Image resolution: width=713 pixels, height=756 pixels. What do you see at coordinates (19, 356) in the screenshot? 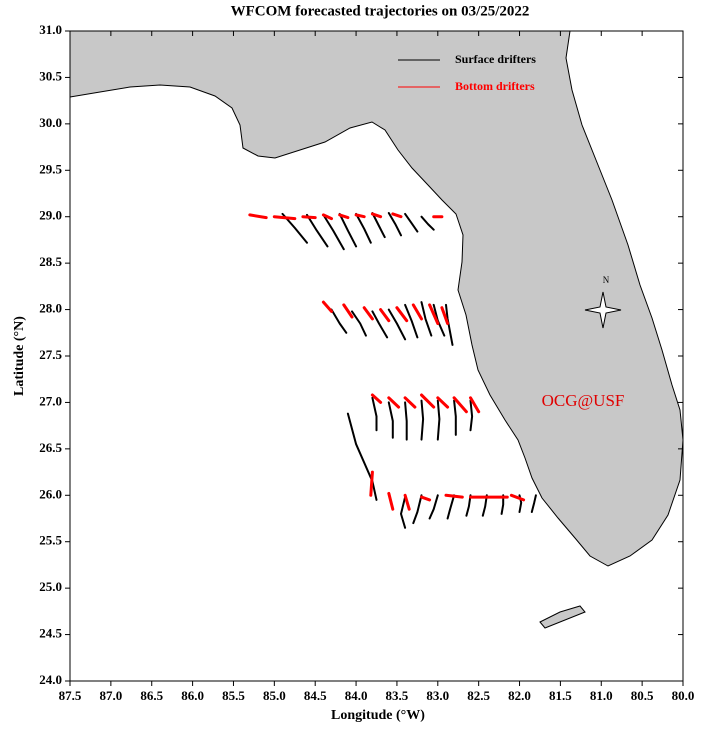
I see `y-axis-label: Latitude (°N)` at bounding box center [19, 356].